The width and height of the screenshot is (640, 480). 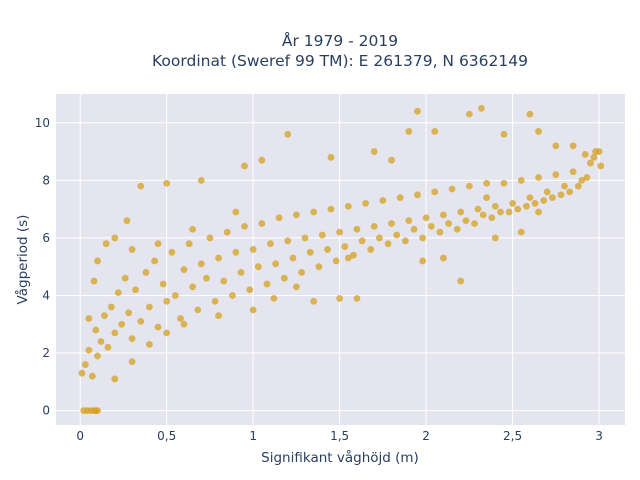 I want to click on y-tick-label: 6, so click(x=46, y=238).